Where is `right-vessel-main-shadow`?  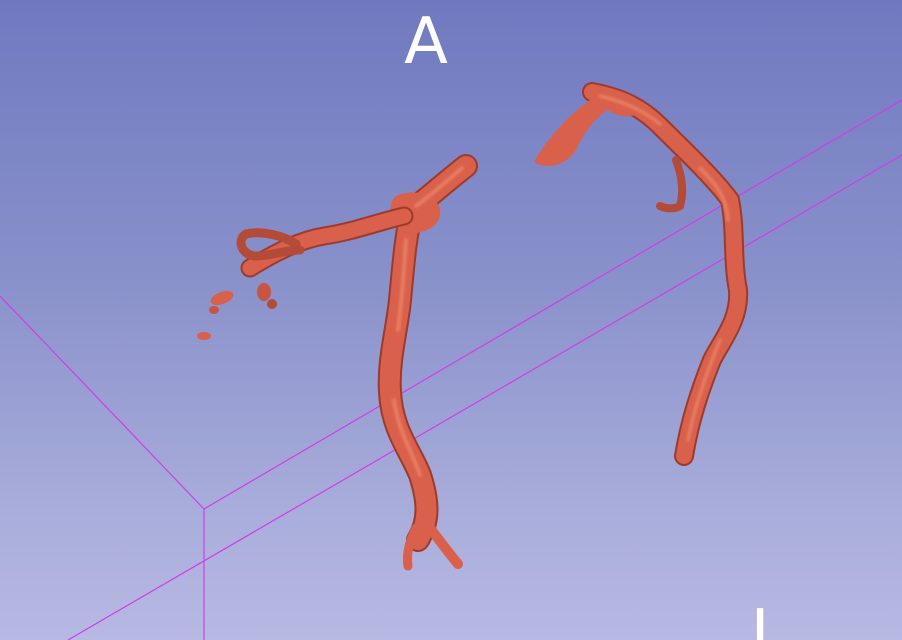
right-vessel-main-shadow is located at coordinates (665, 274).